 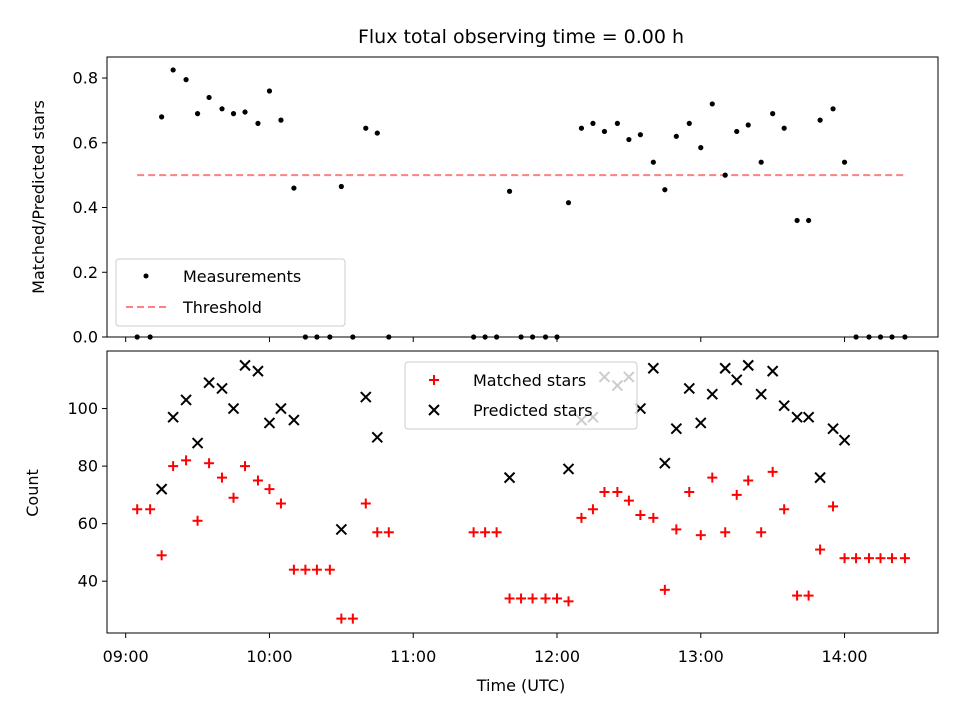 I want to click on top-ytick-label: 0.8, so click(x=85, y=78).